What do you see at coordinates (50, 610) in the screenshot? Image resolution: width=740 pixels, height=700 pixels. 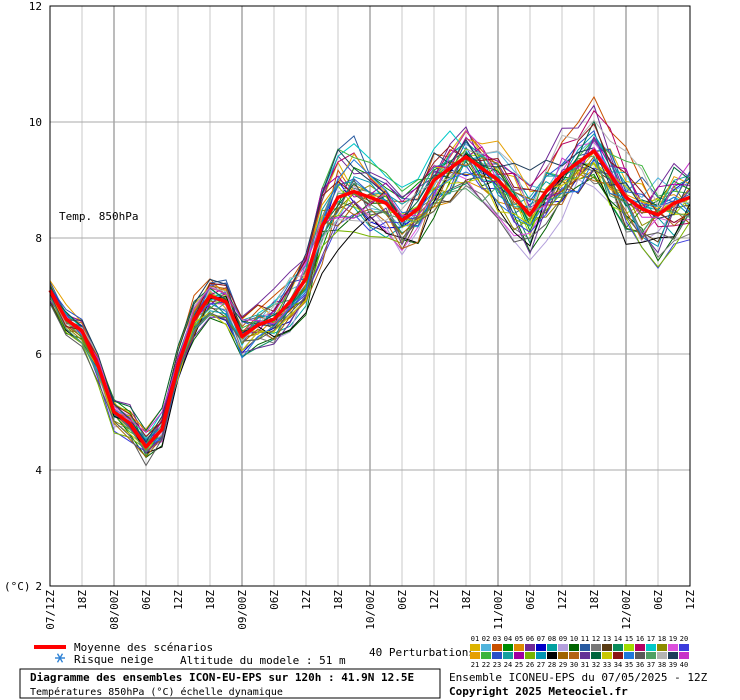 I see `x-tick-label: 07/12Z` at bounding box center [50, 610].